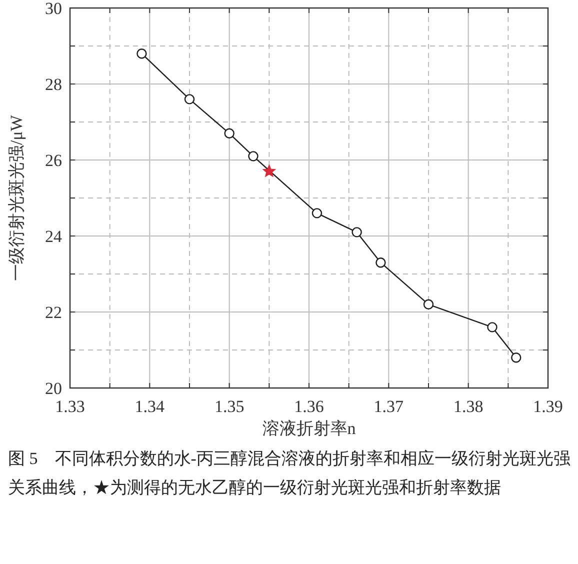 Image resolution: width=578 pixels, height=564 pixels. I want to click on y-tick-label: 26, so click(53, 160).